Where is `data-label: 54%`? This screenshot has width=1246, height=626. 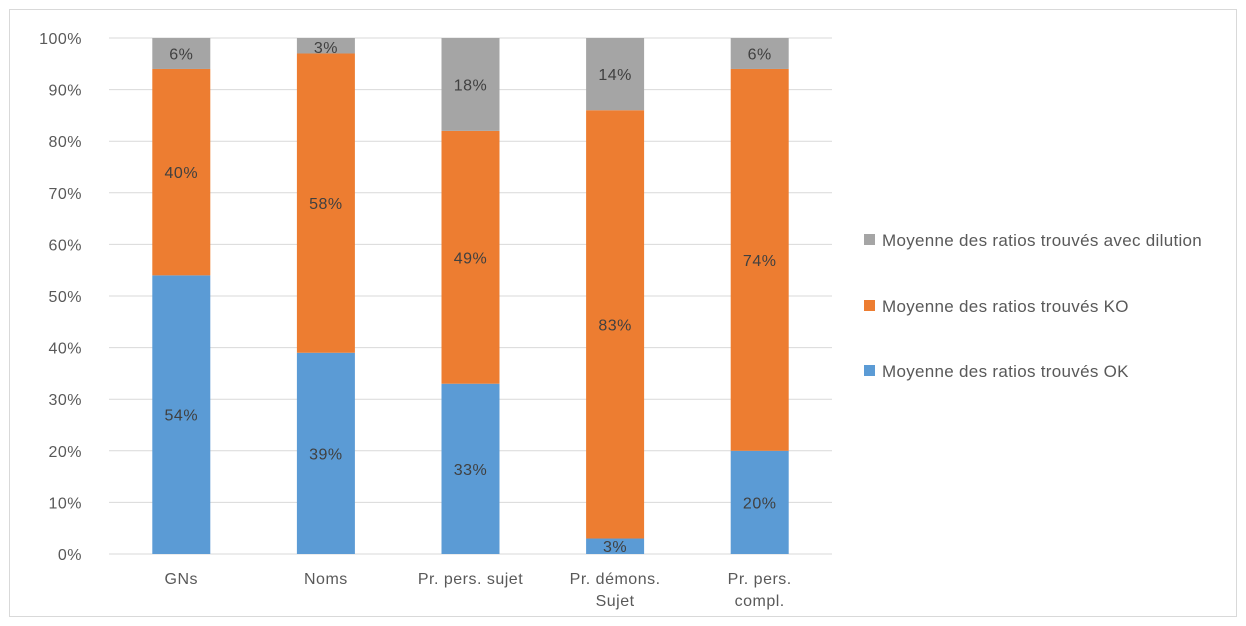 data-label: 54% is located at coordinates (182, 416).